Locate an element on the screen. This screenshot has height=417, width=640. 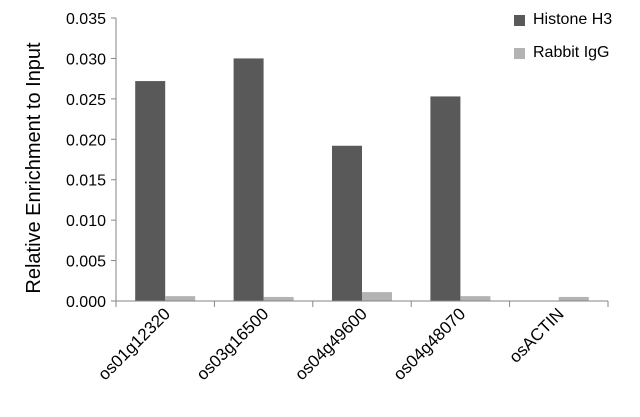
legend-label: Rabbit IgG is located at coordinates (571, 52).